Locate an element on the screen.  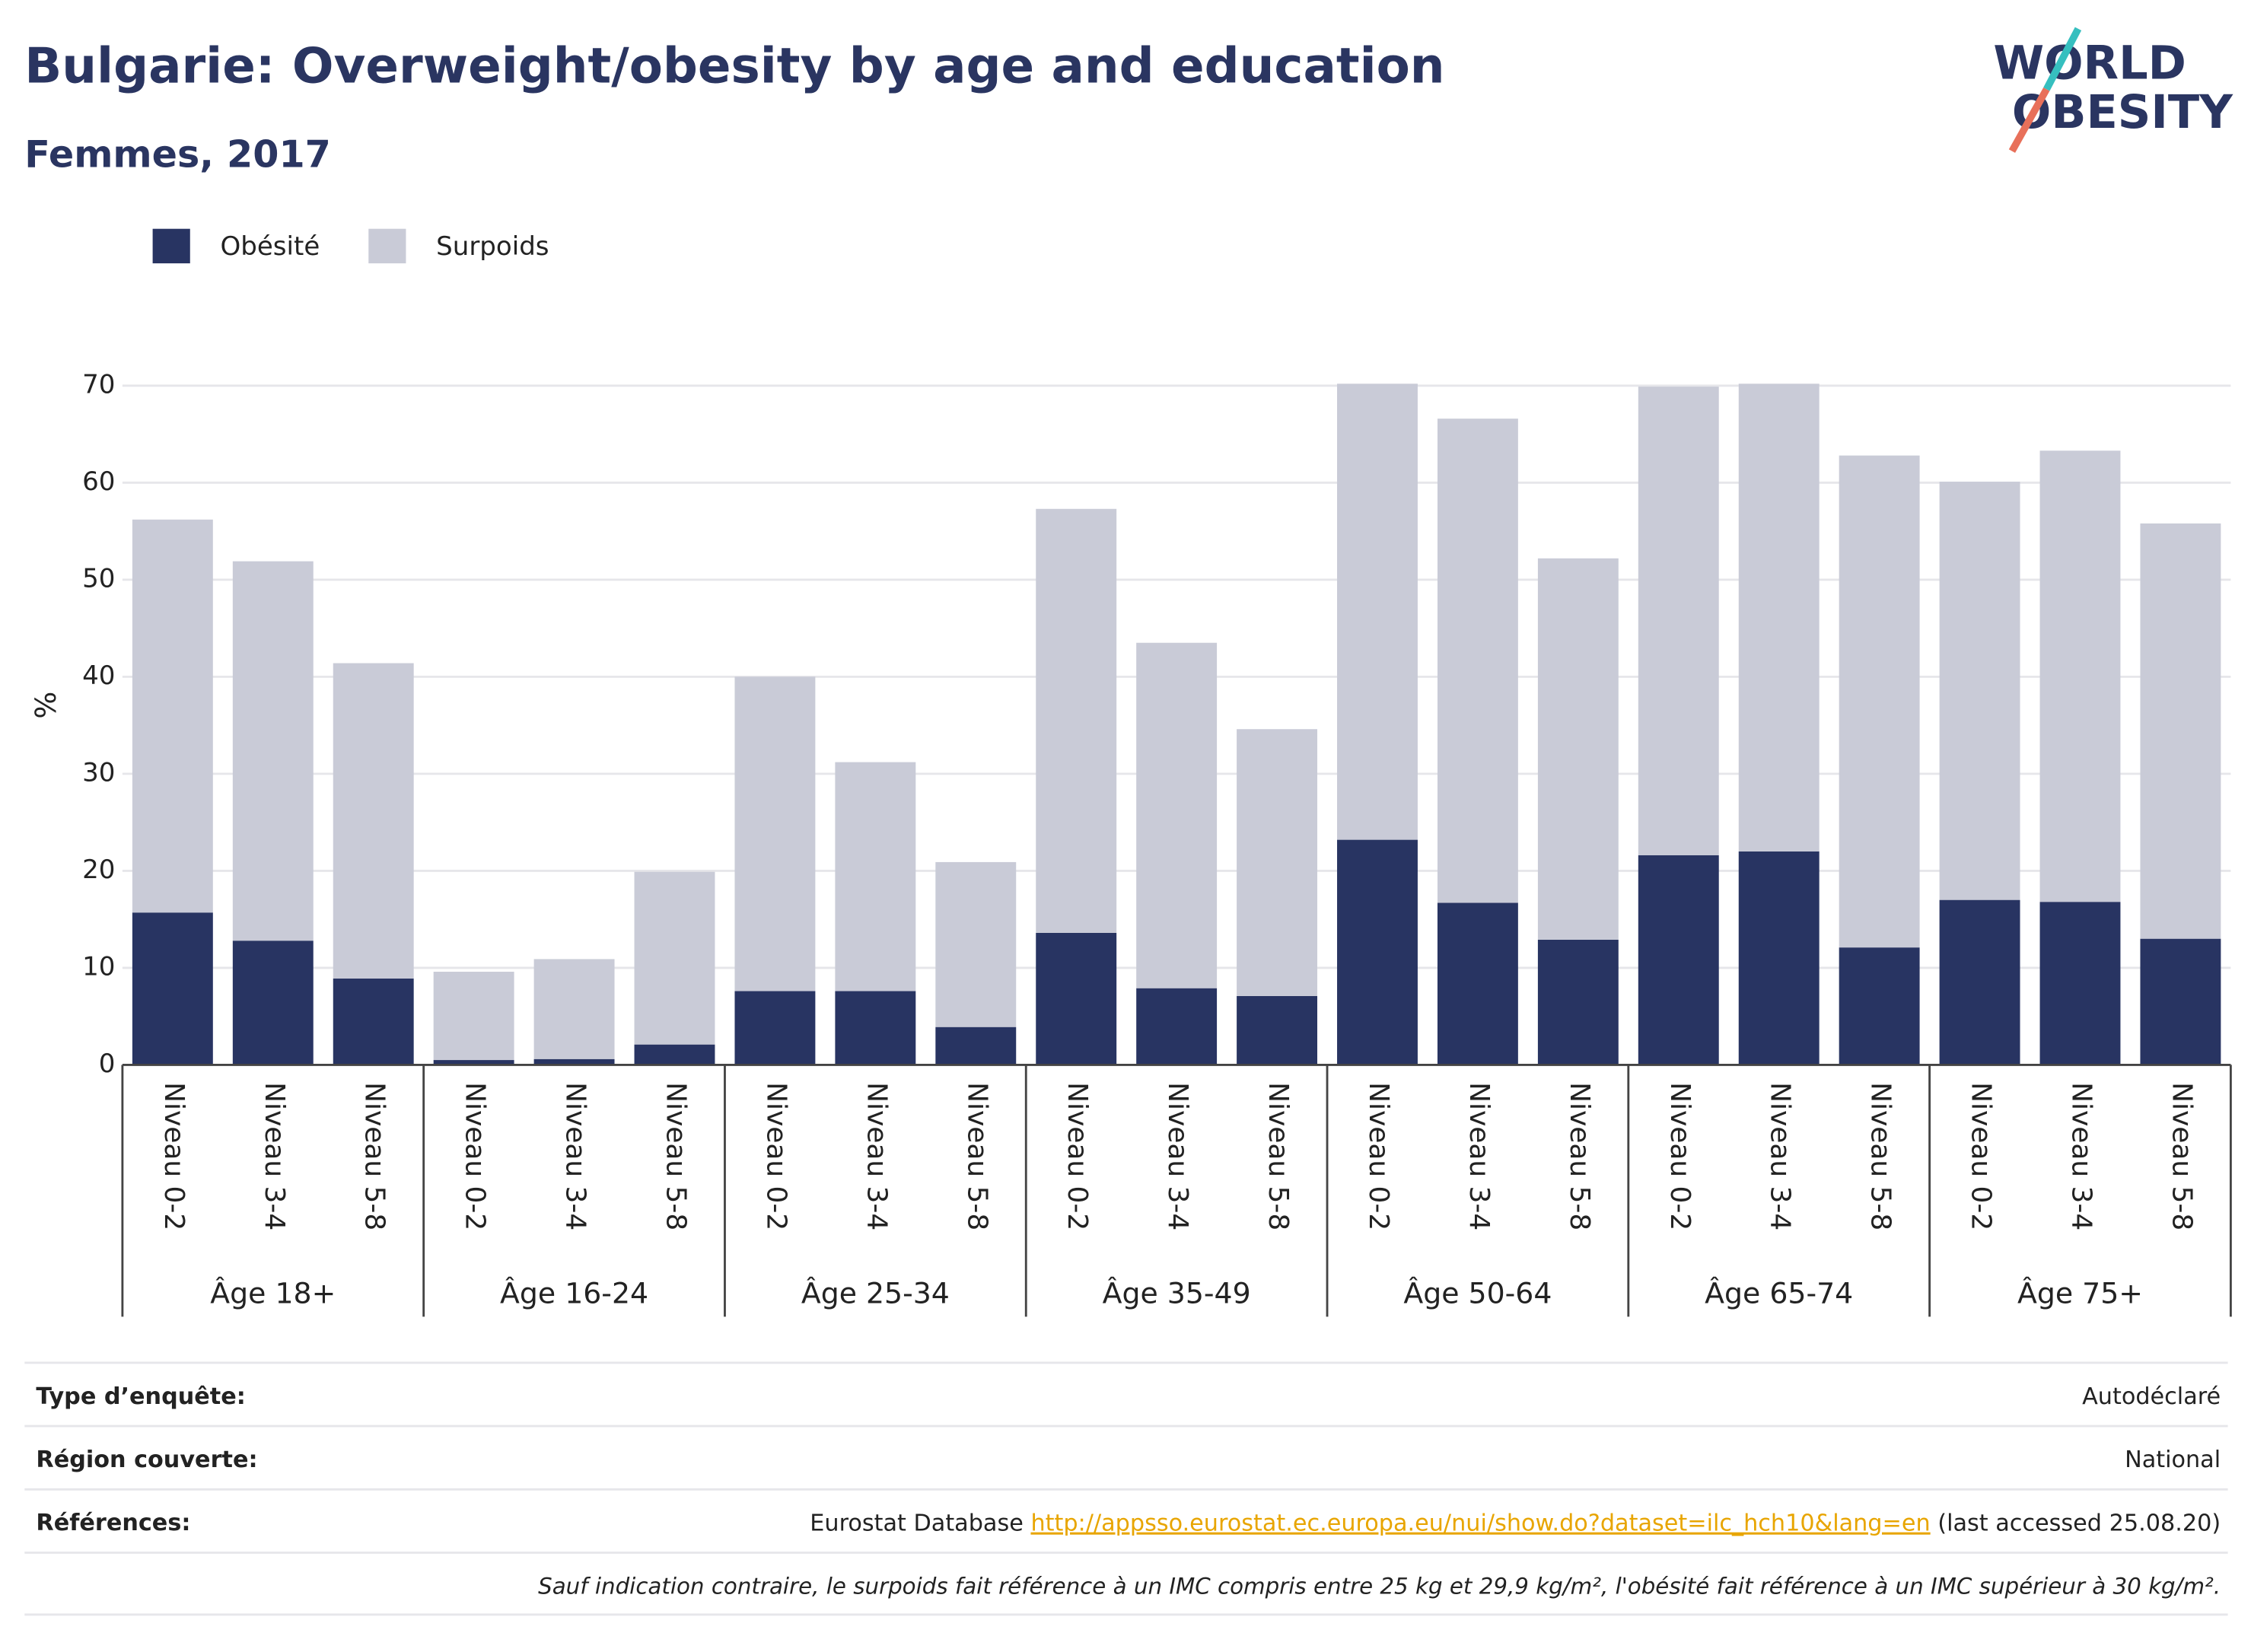
logo-text: WORLD is located at coordinates (2089, 64).